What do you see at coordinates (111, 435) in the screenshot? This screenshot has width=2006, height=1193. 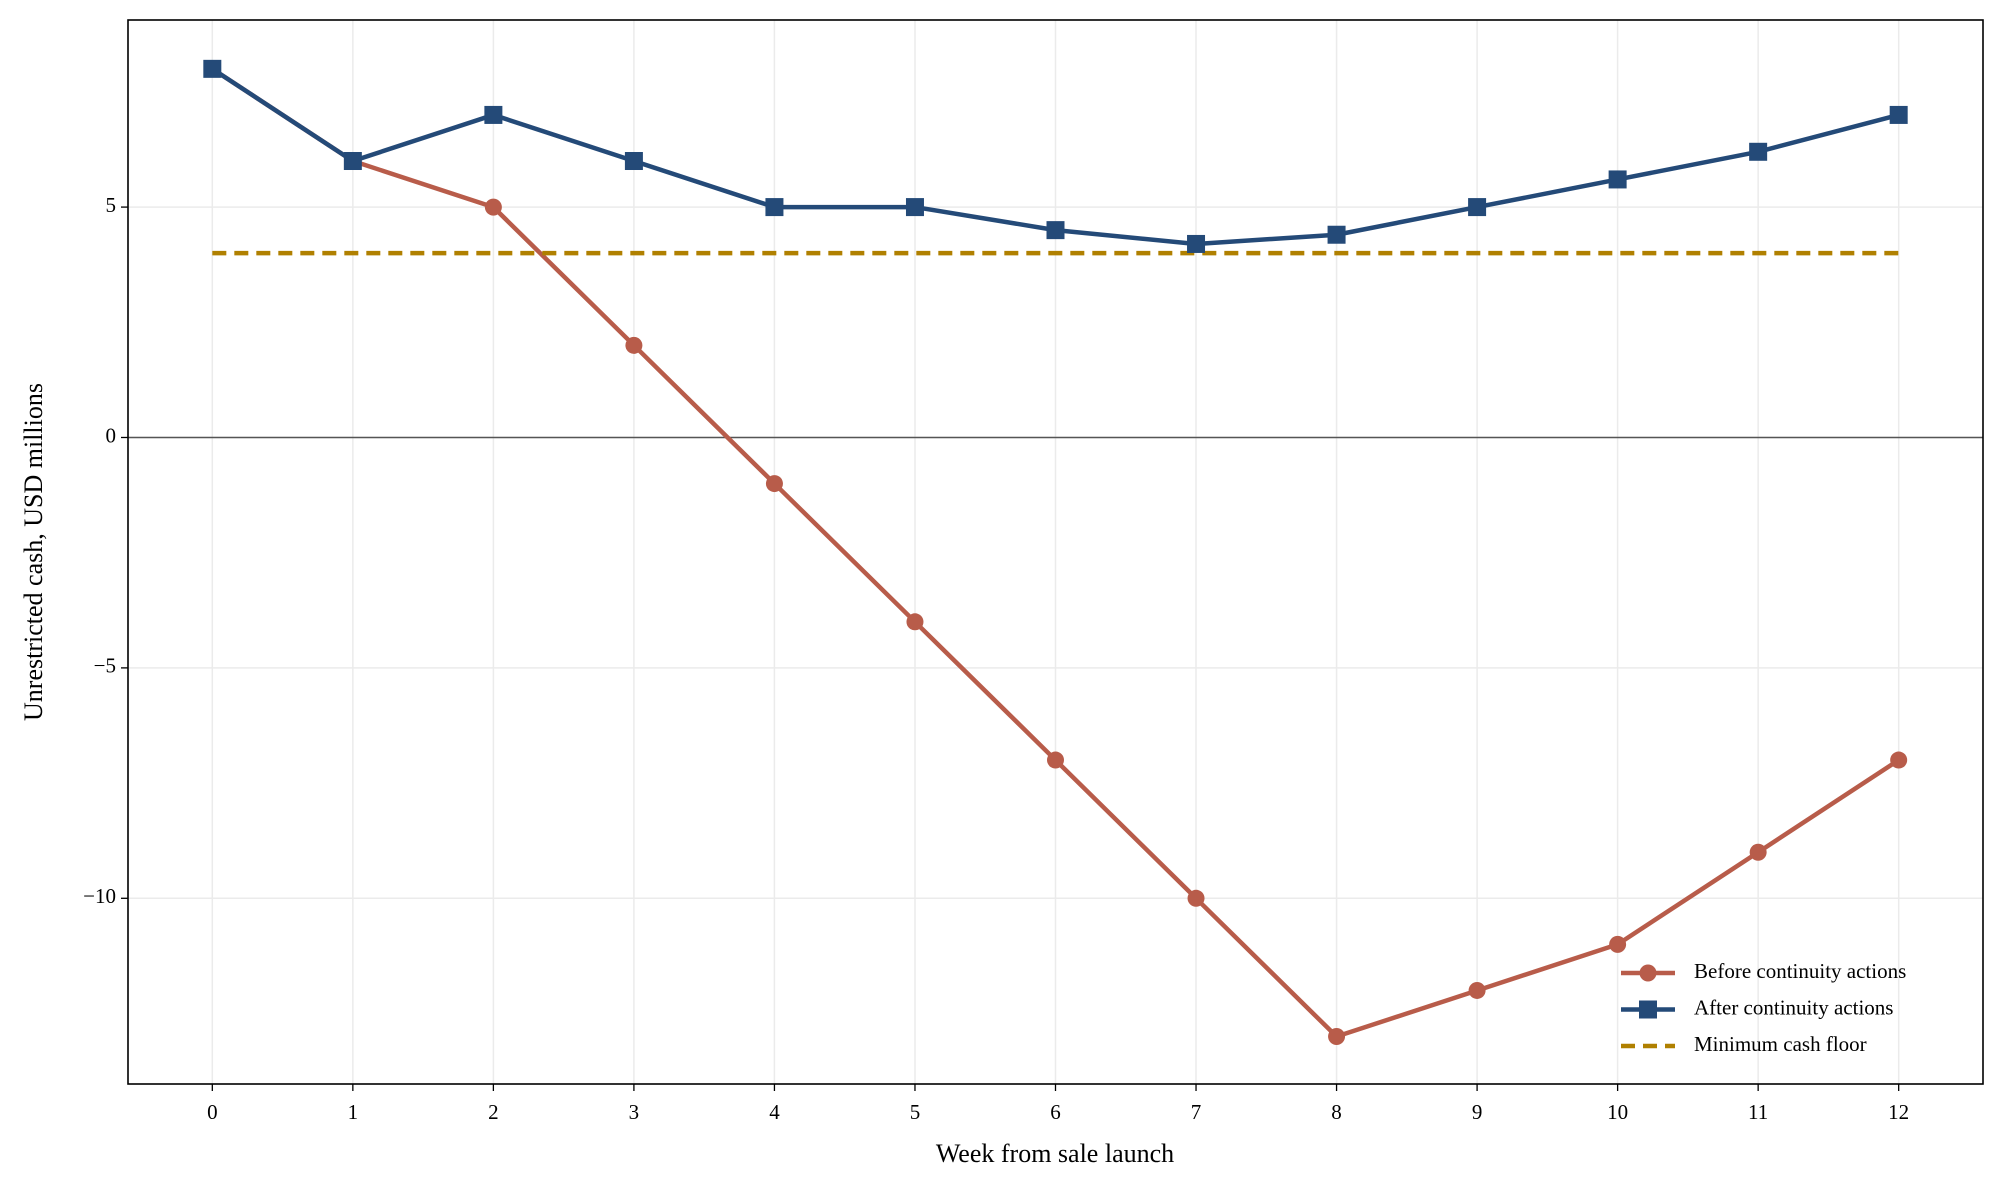 I see `y-tick-label: 0` at bounding box center [111, 435].